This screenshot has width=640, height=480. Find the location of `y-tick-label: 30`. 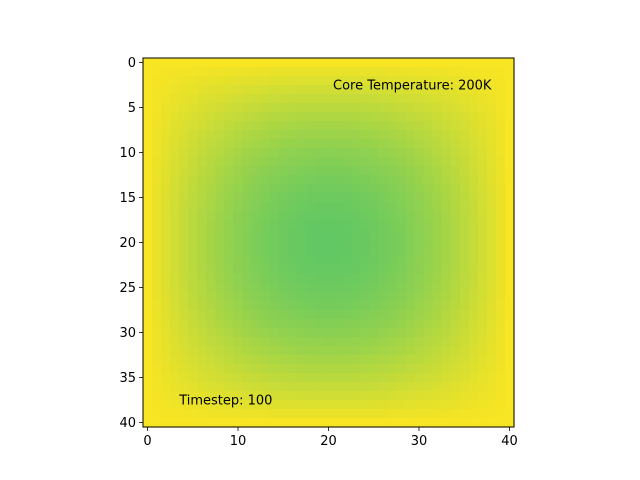

y-tick-label: 30 is located at coordinates (127, 333).